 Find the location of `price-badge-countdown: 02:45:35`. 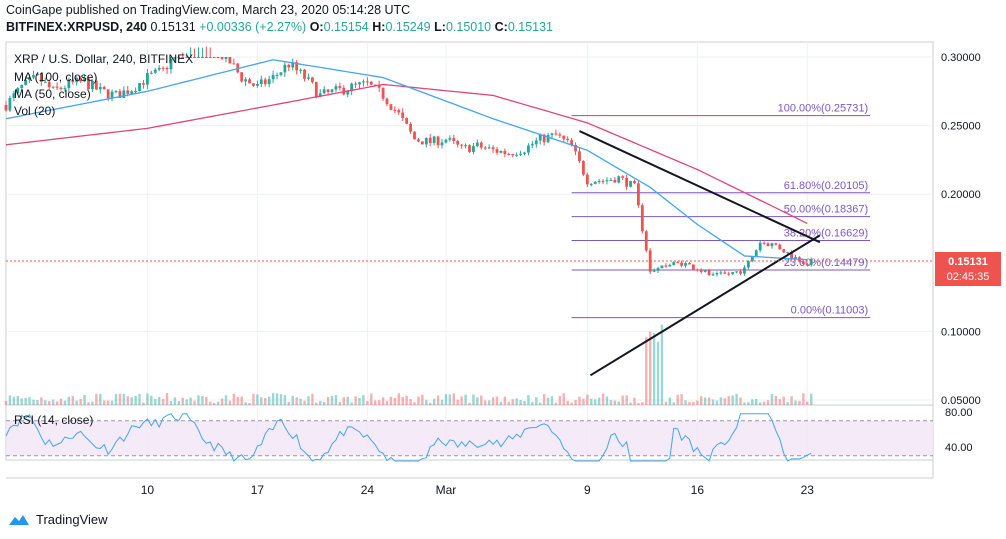

price-badge-countdown: 02:45:35 is located at coordinates (968, 277).